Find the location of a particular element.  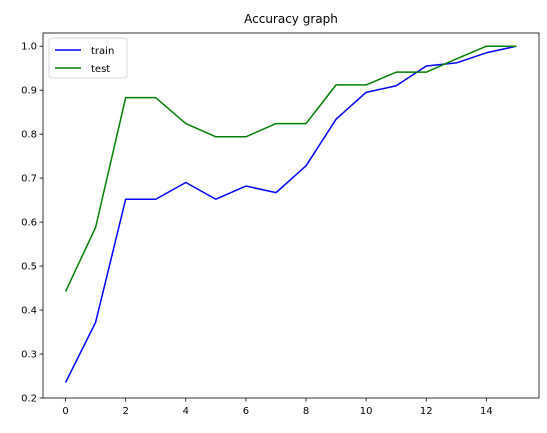

y-tick-label: 0.8 is located at coordinates (29, 135).